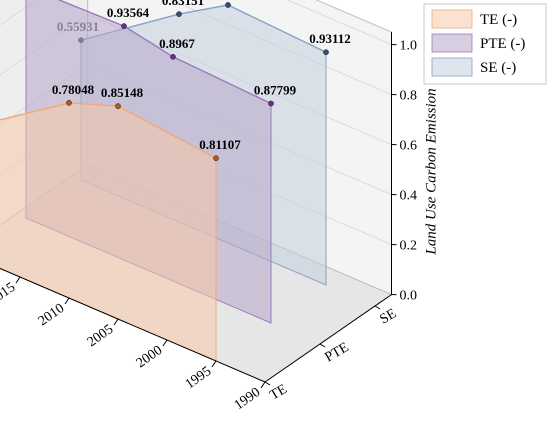  What do you see at coordinates (73, 89) in the screenshot?
I see `data-label: 0.78048` at bounding box center [73, 89].